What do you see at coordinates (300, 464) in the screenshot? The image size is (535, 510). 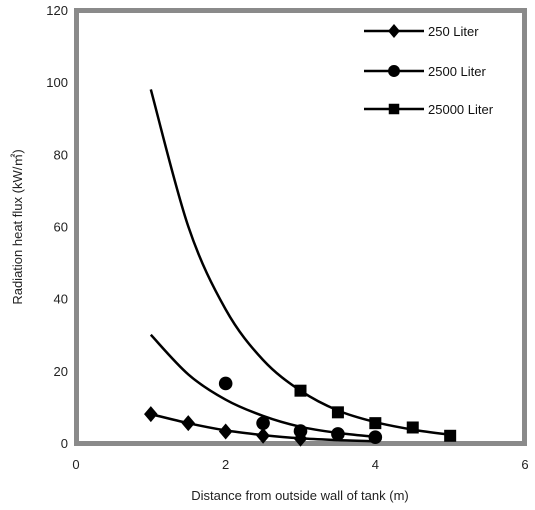 I see `x-axis-ticks: 0 2 4 6` at bounding box center [300, 464].